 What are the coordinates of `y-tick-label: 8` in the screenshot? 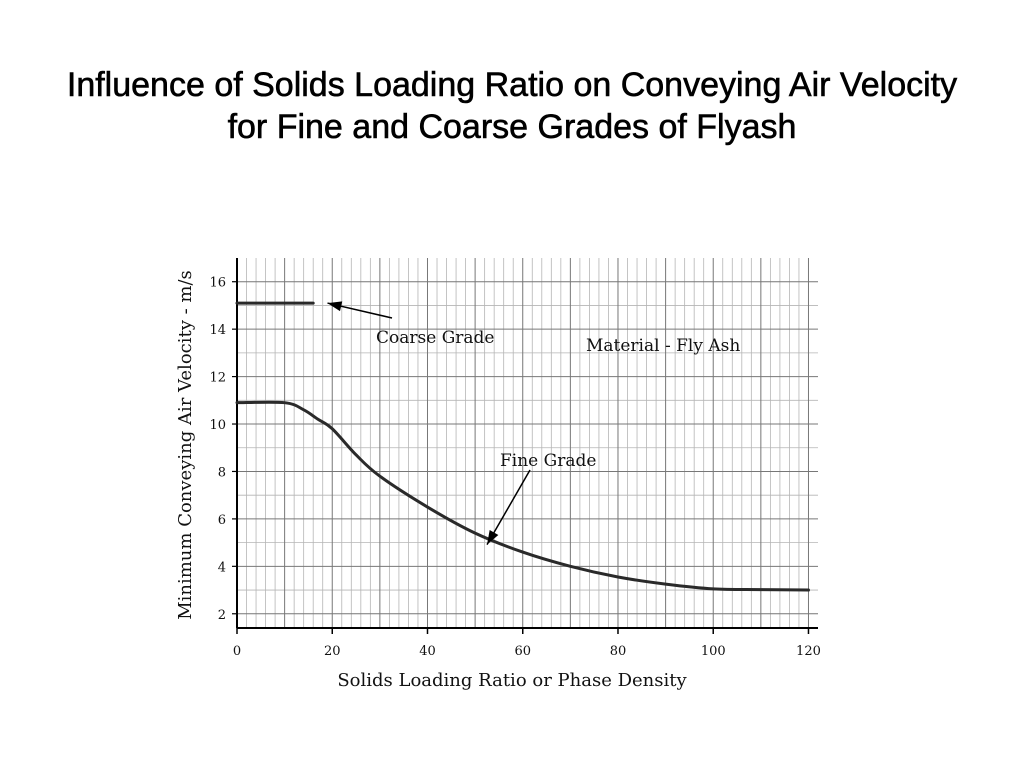 It's located at (222, 472).